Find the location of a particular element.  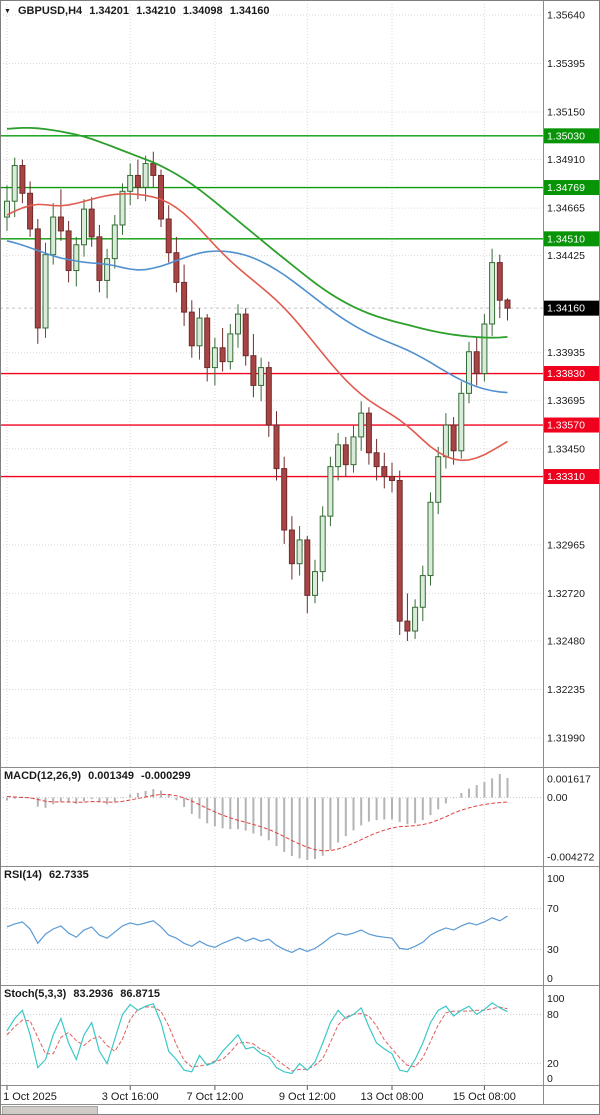

stoch-k-value: 83.2936 is located at coordinates (93, 994).